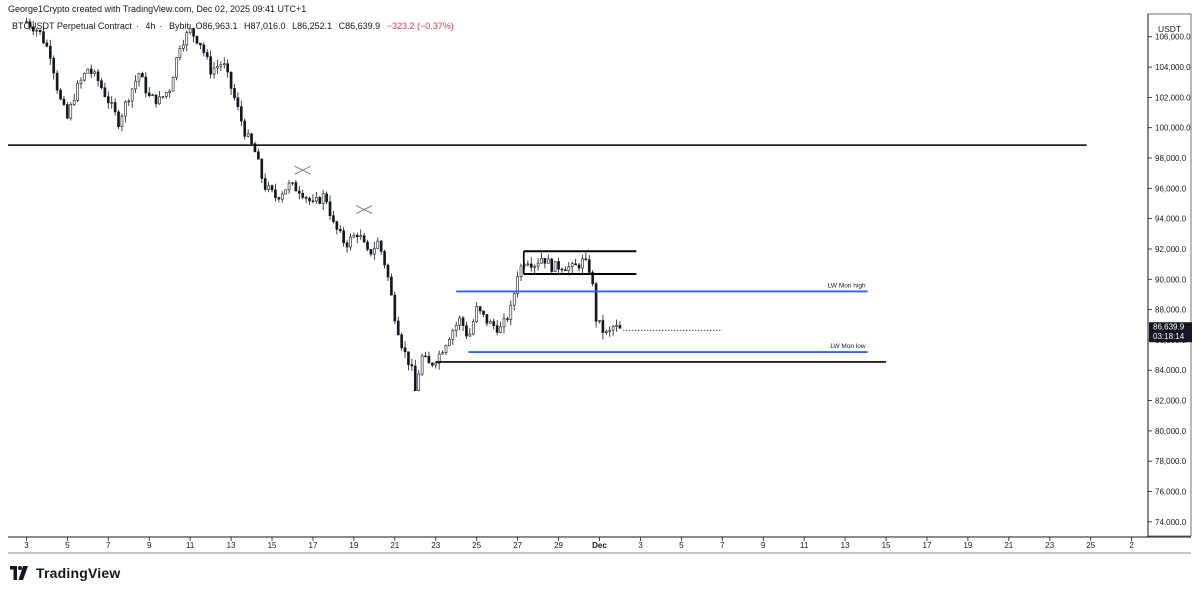 The height and width of the screenshot is (594, 1199). Describe the element at coordinates (150, 26) in the screenshot. I see `interval: 4h` at that location.